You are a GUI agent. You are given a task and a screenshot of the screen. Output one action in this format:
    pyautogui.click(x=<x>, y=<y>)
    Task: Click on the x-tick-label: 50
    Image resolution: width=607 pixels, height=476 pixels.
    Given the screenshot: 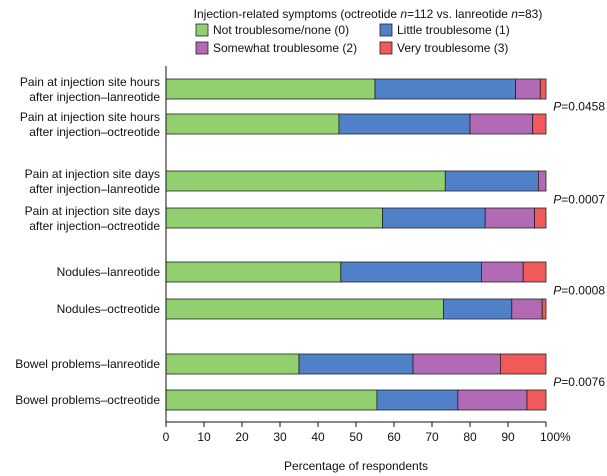 What is the action you would take?
    pyautogui.click(x=356, y=437)
    